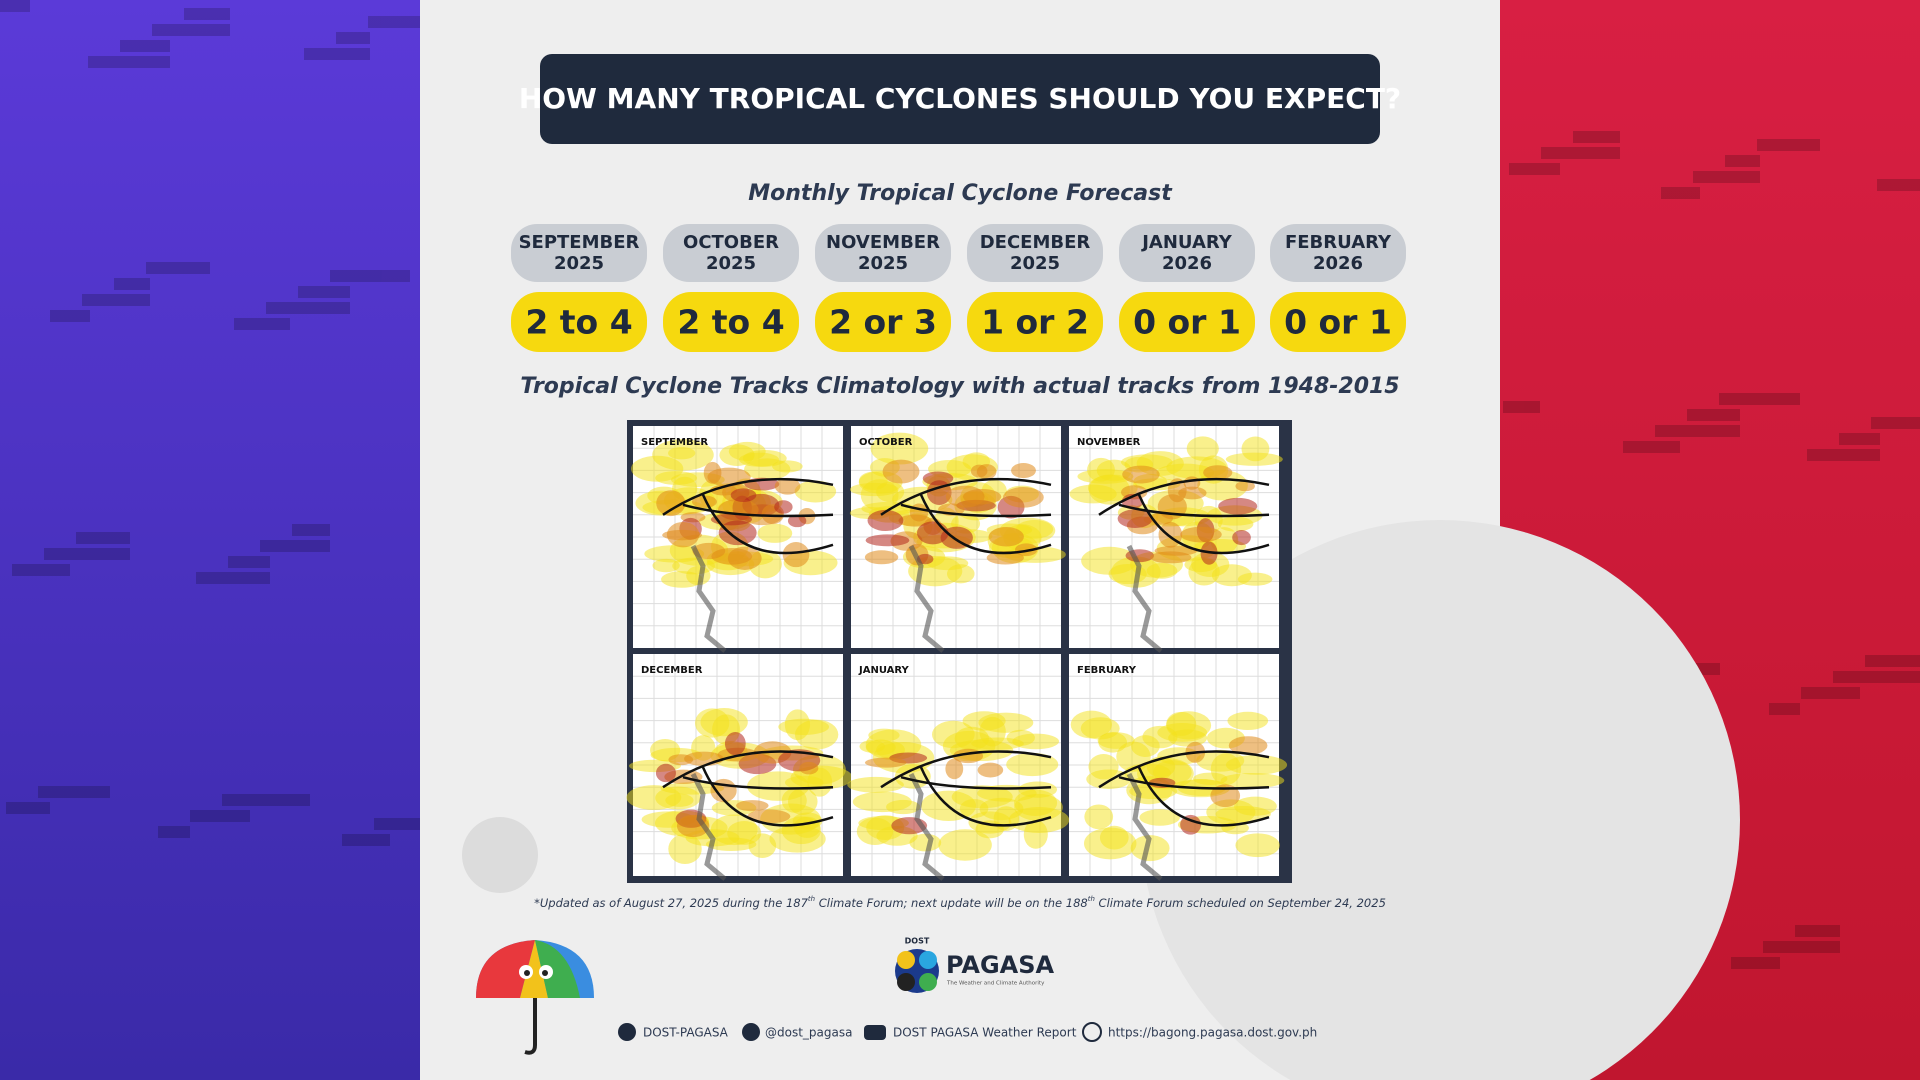 The width and height of the screenshot is (1920, 1080). I want to click on map-panel: OCTOBER, so click(957, 539).